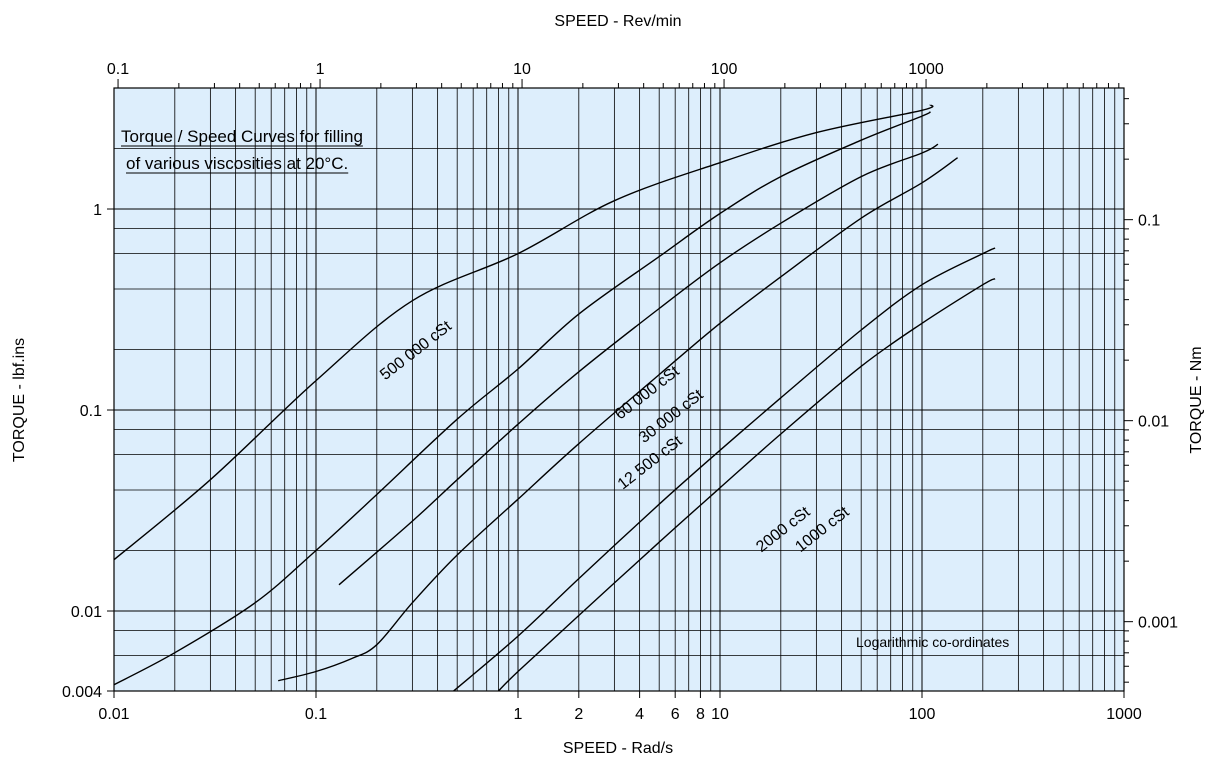 The image size is (1223, 760). I want to click on x2-tick-label: 1, so click(320, 69).